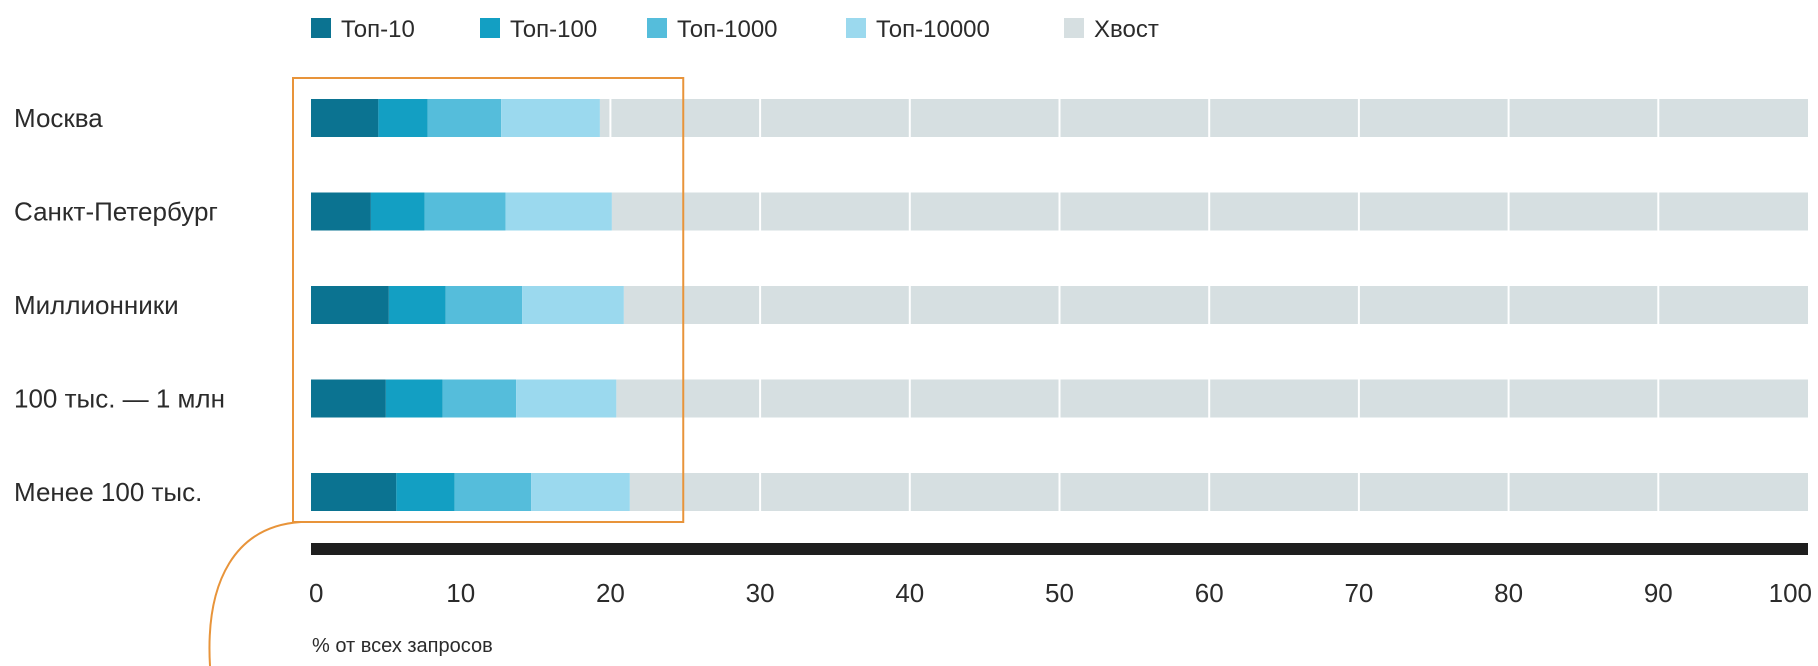 This screenshot has height=666, width=1818. Describe the element at coordinates (1126, 29) in the screenshot. I see `legend-label: Хвост` at that location.